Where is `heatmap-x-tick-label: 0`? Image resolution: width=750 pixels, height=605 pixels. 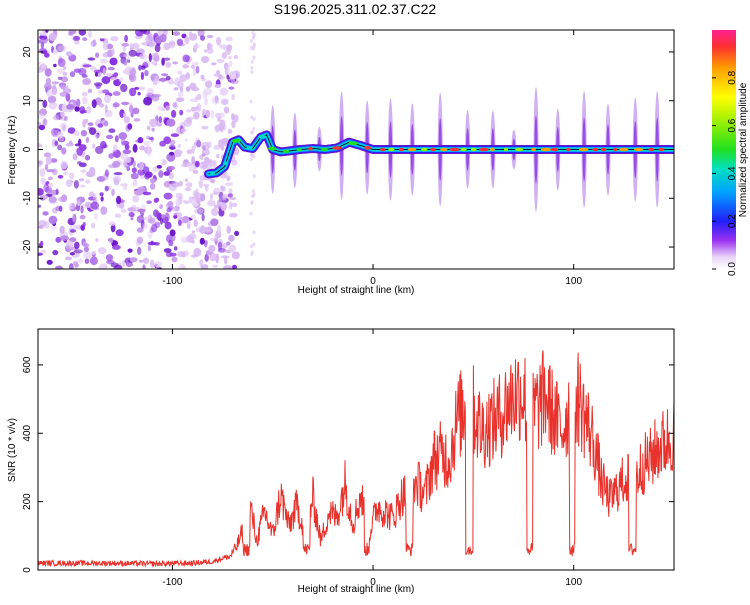 heatmap-x-tick-label: 0 is located at coordinates (373, 281).